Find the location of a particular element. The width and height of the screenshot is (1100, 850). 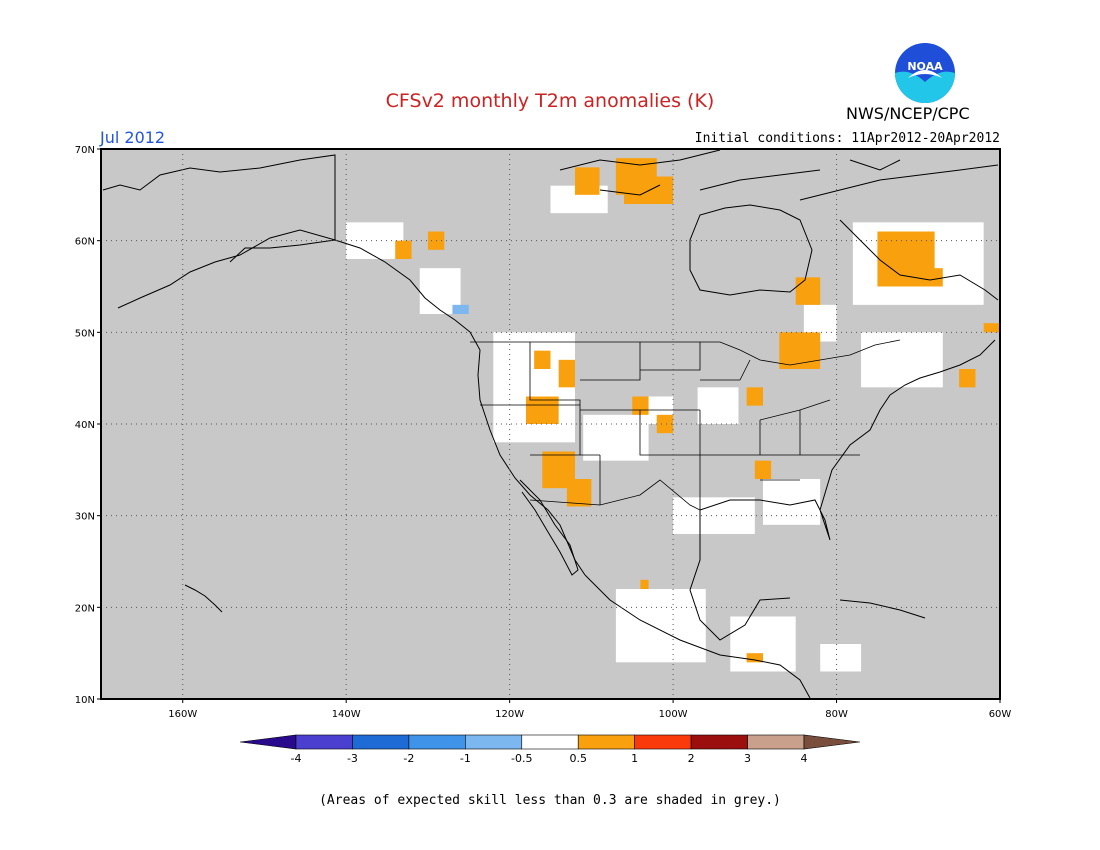

canada-west-coast is located at coordinates (402, 286).